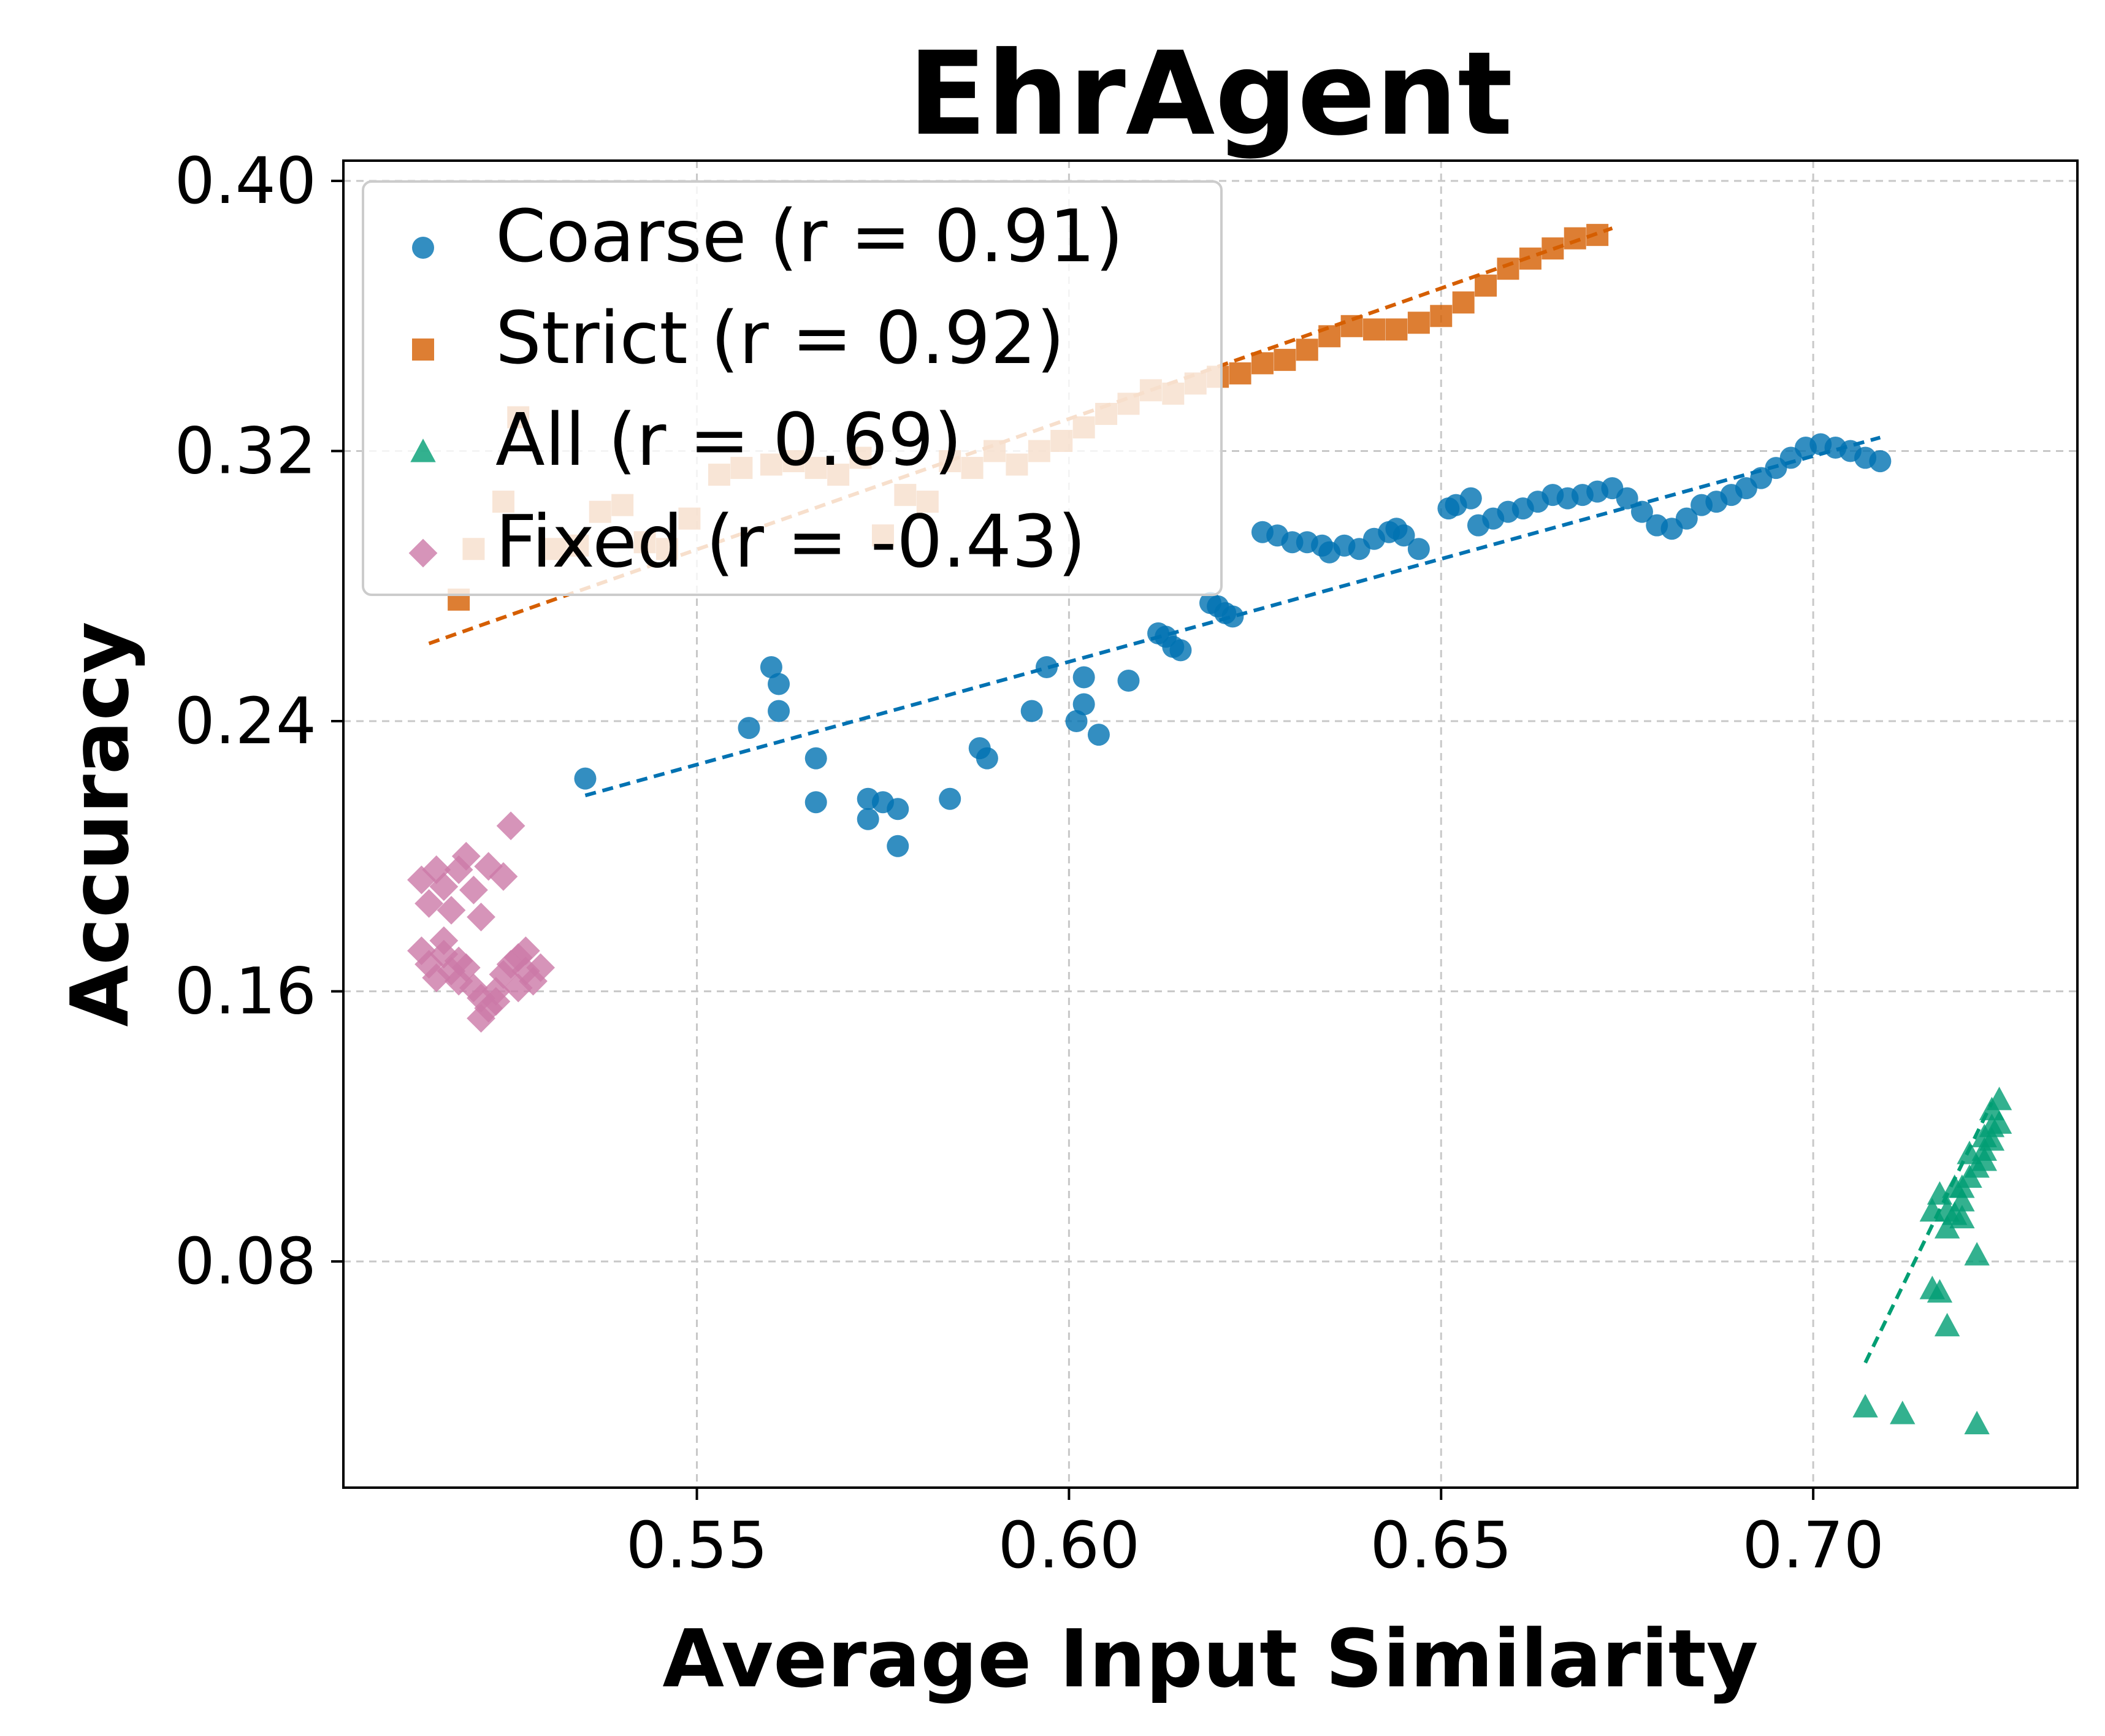 The image size is (2105, 1736). What do you see at coordinates (245, 451) in the screenshot?
I see `y-tick-label: 0.32` at bounding box center [245, 451].